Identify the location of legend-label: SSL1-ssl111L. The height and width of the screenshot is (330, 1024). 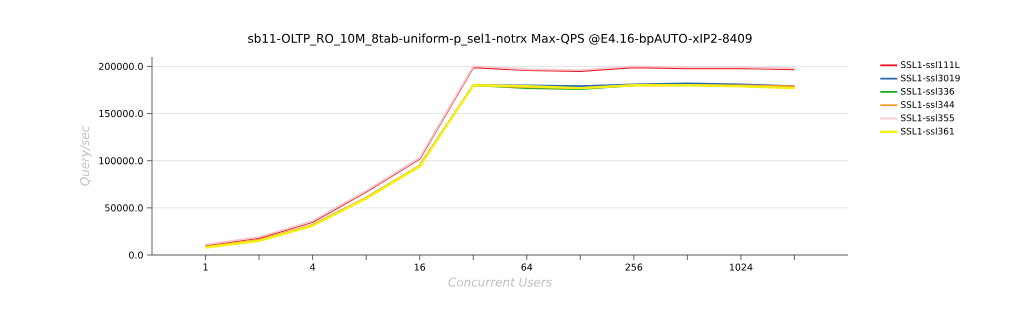
(930, 65).